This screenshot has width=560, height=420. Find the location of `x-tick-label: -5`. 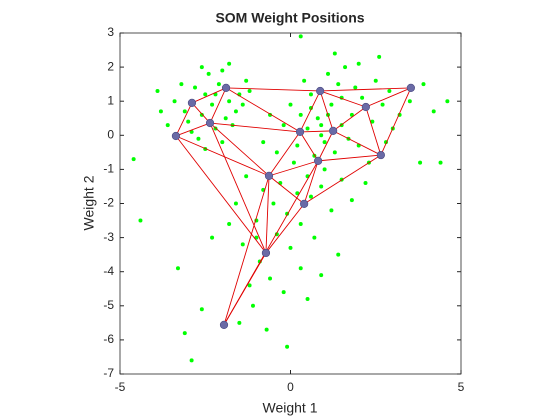

x-tick-label: -5 is located at coordinates (120, 387).